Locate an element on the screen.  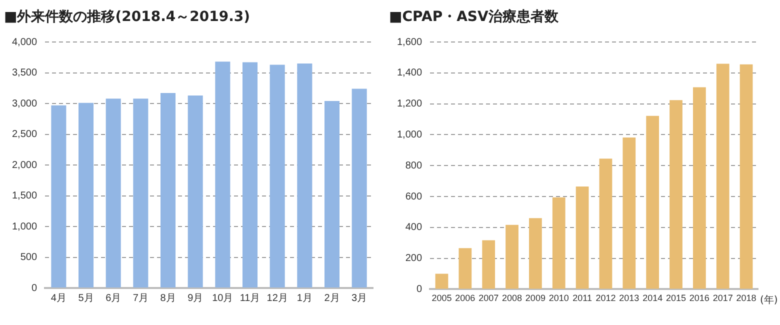
x-tick-label: 4月 is located at coordinates (58, 298).